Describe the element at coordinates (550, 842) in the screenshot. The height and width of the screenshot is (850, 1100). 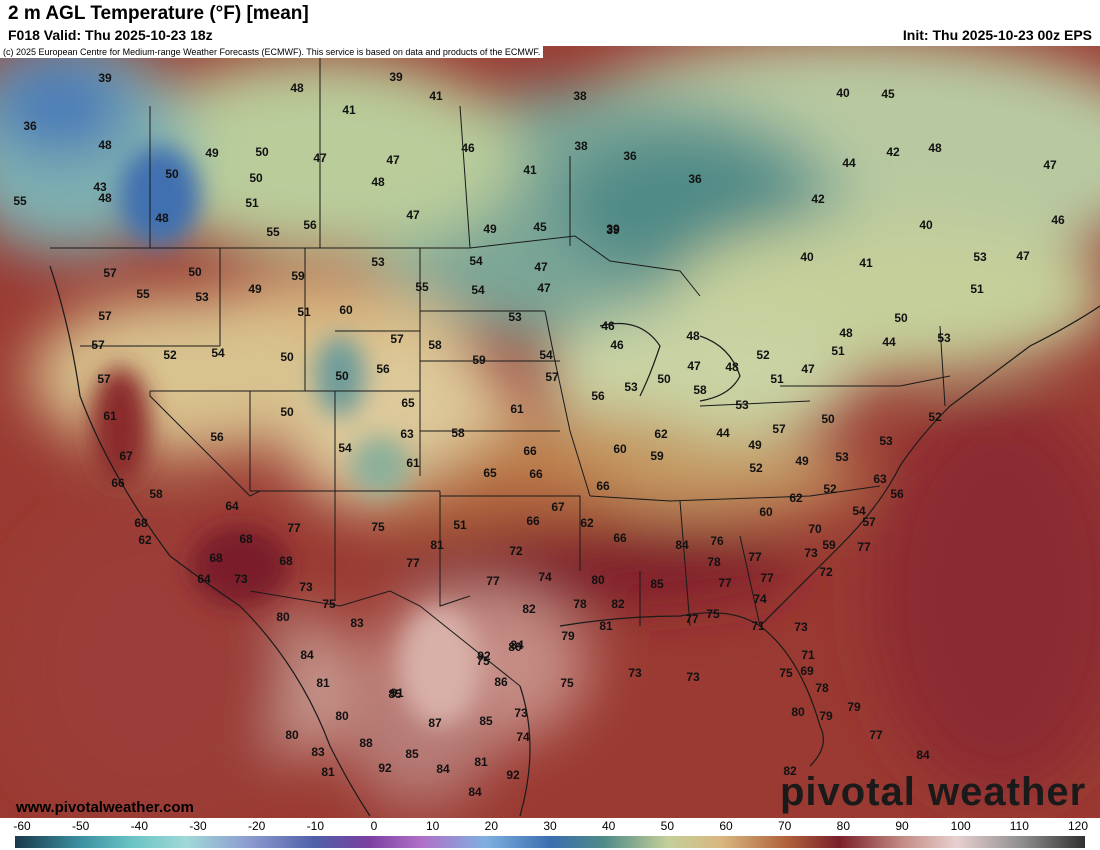
I see `color-scale-gradient` at that location.